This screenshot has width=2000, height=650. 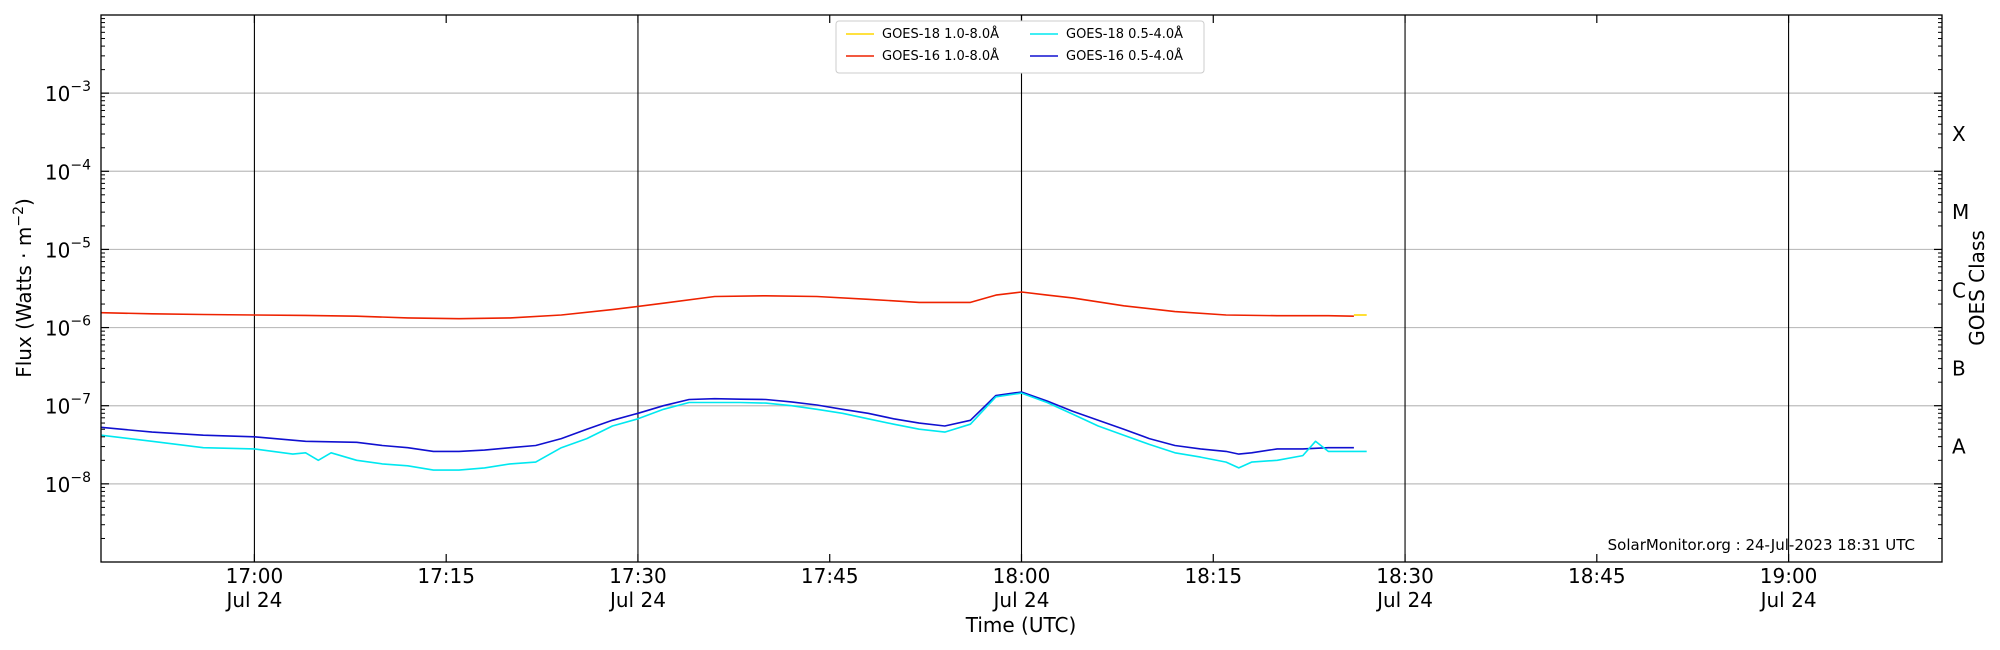 What do you see at coordinates (1021, 625) in the screenshot?
I see `x-axis-title: Time (UTC)` at bounding box center [1021, 625].